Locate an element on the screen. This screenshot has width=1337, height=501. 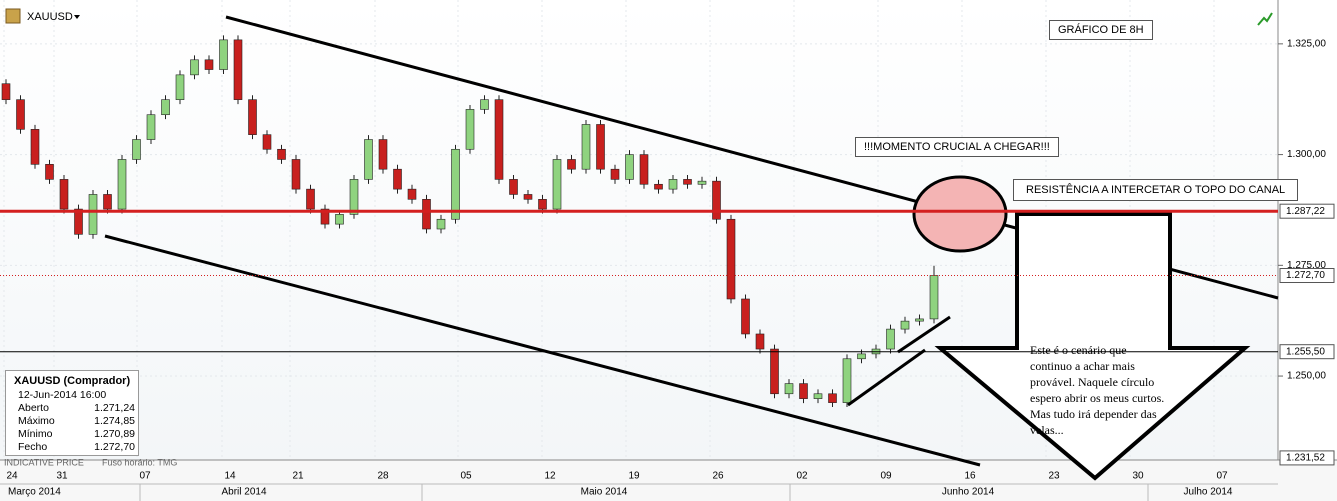
y-tick-label: 1.325,00 is located at coordinates (1306, 43).